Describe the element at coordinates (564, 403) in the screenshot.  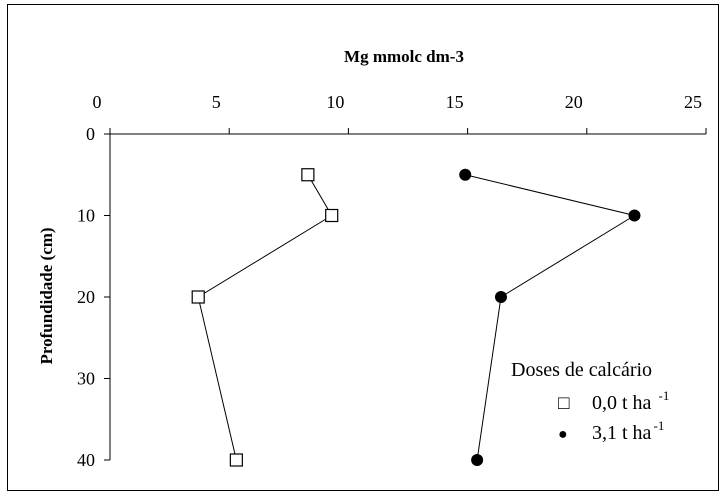
I see `legend-symbol: □` at that location.